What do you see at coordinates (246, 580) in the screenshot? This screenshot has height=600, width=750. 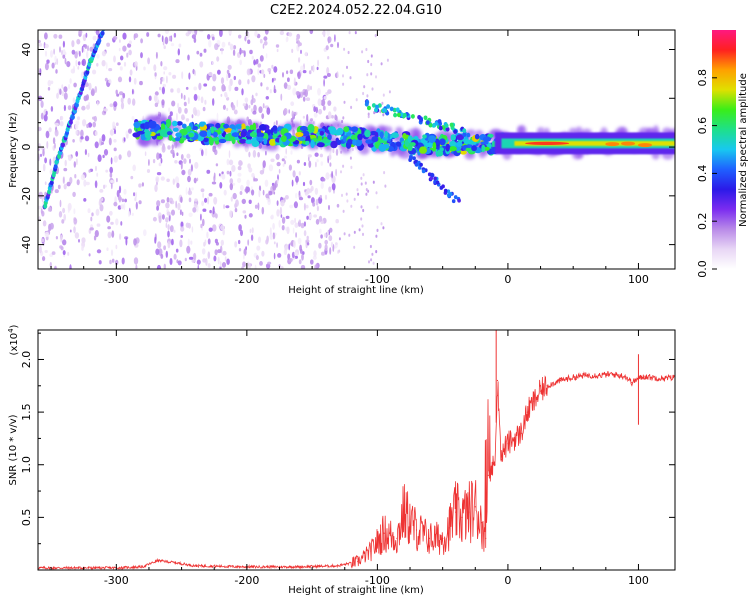 I see `x-tick-label: -200` at bounding box center [246, 580].